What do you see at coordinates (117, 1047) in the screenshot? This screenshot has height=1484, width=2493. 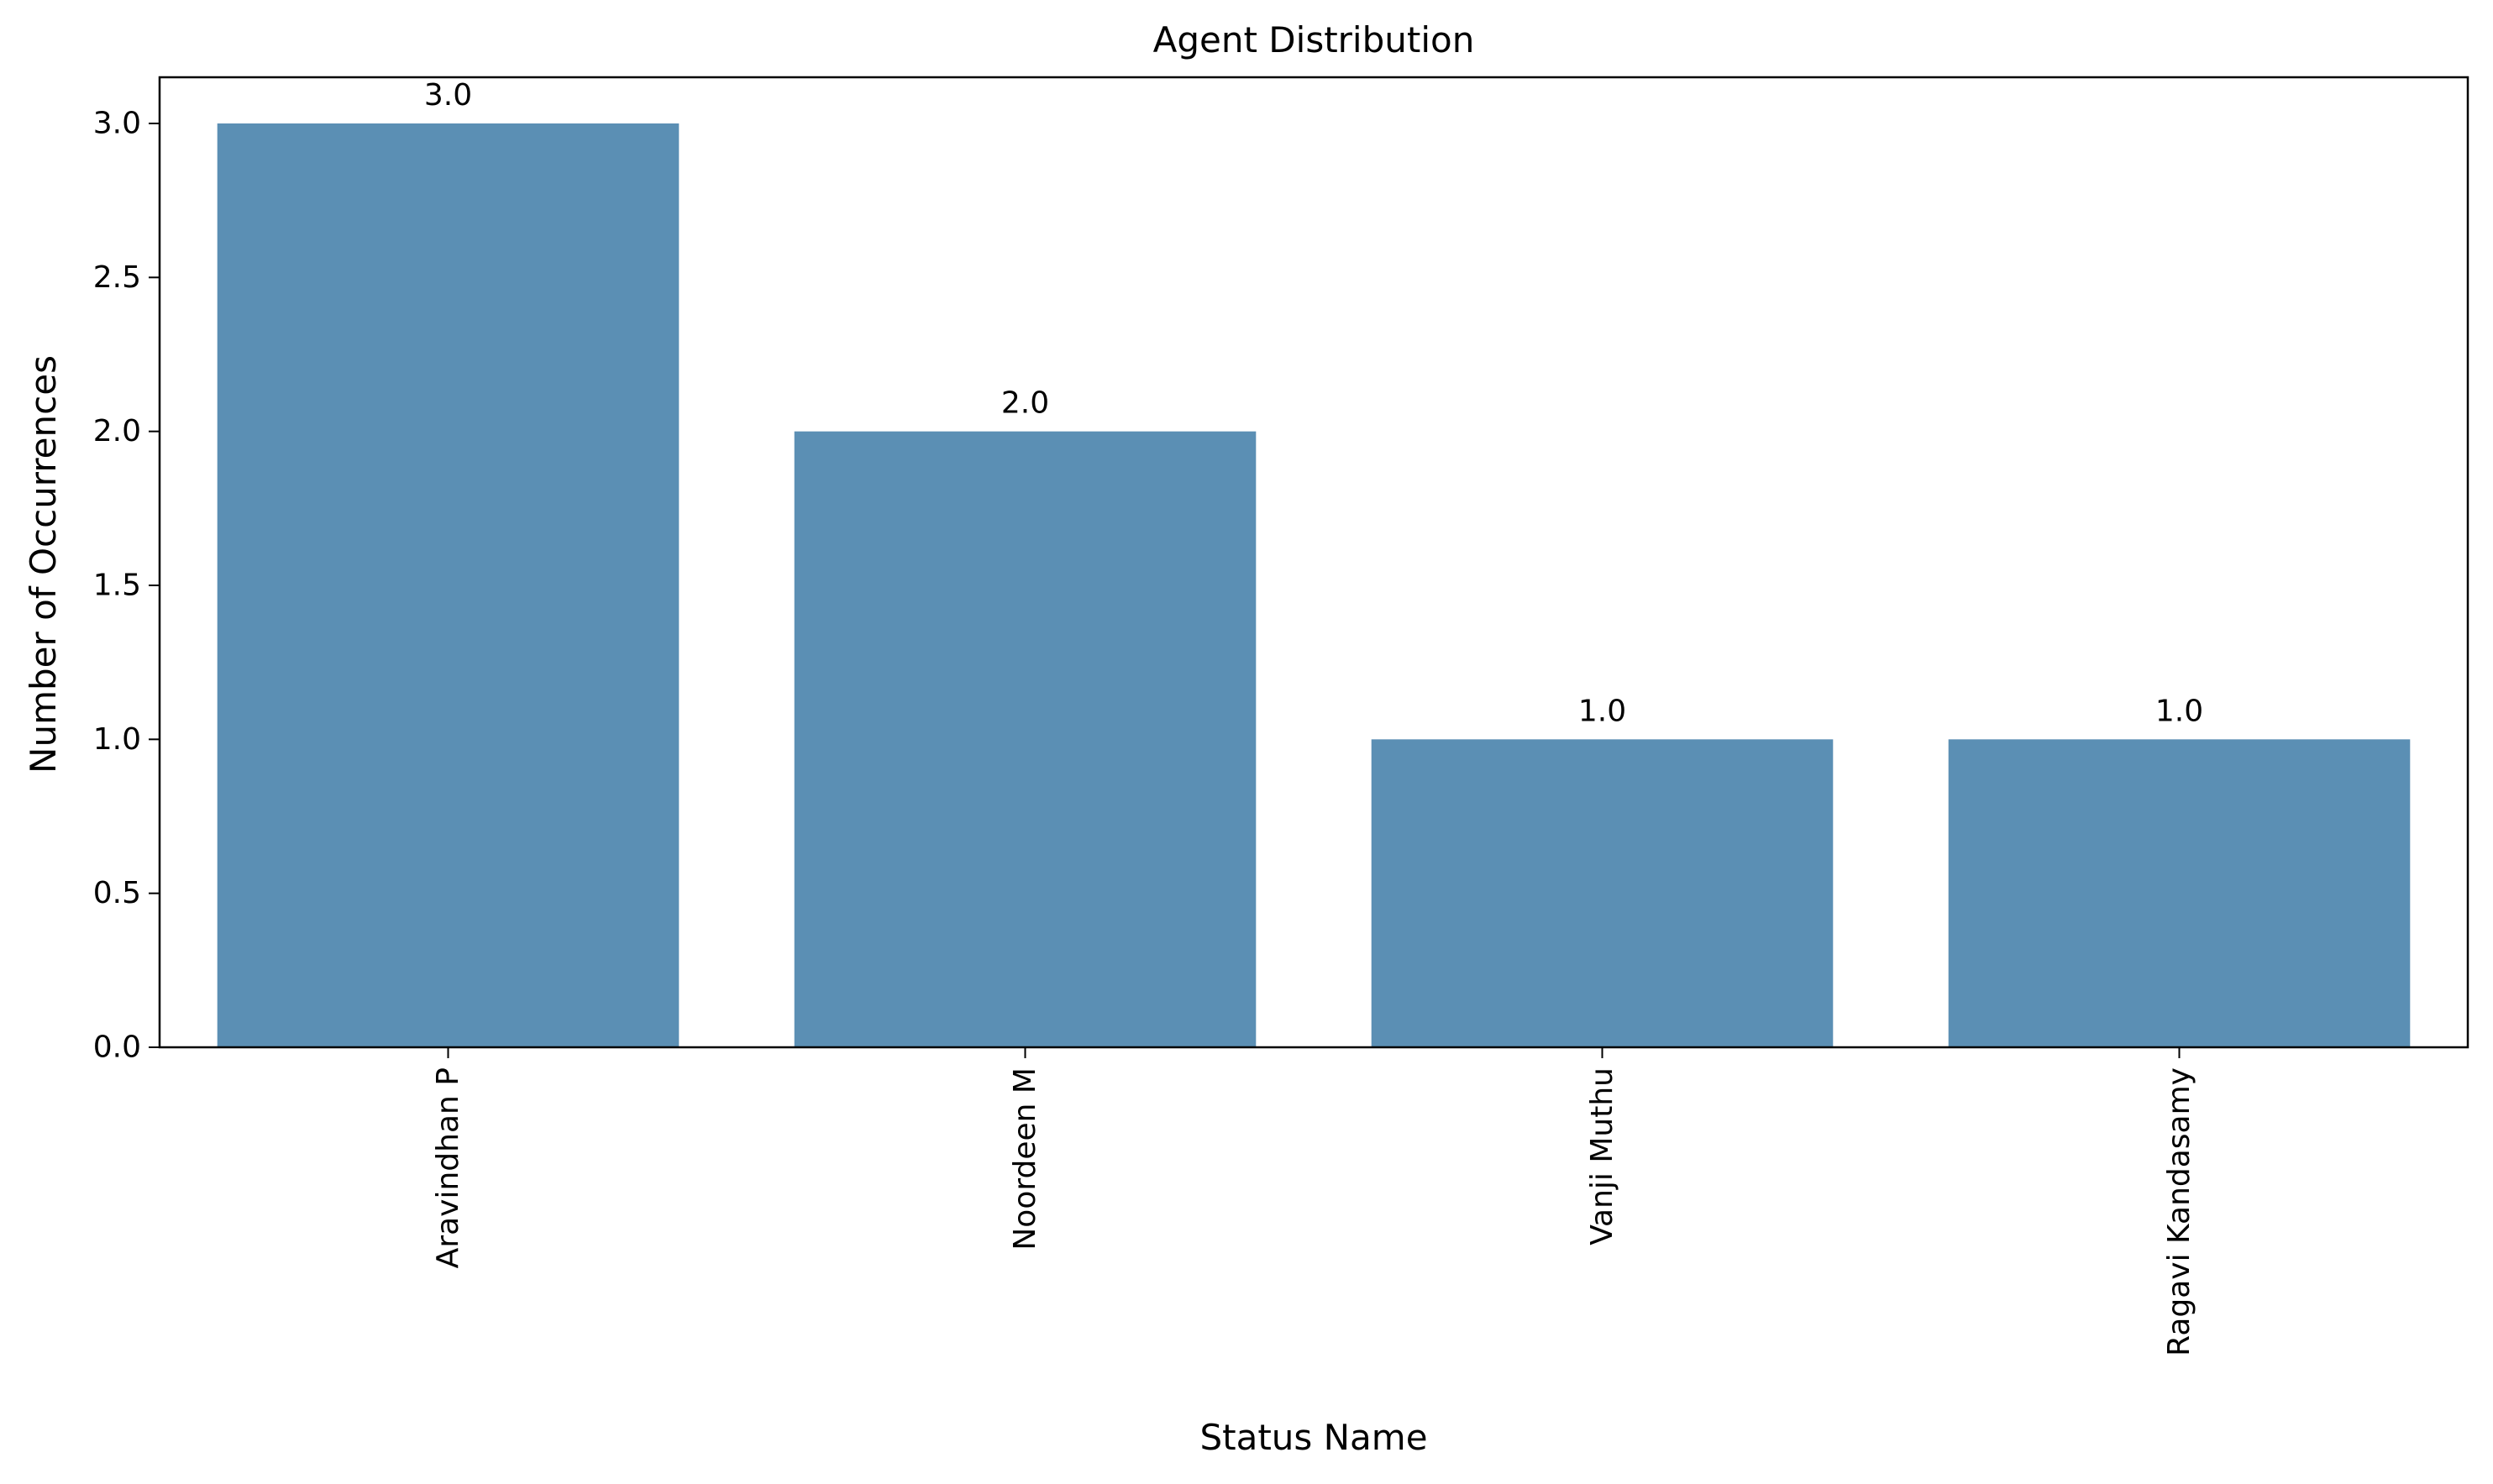 I see `y-tick-label: 0.0` at bounding box center [117, 1047].